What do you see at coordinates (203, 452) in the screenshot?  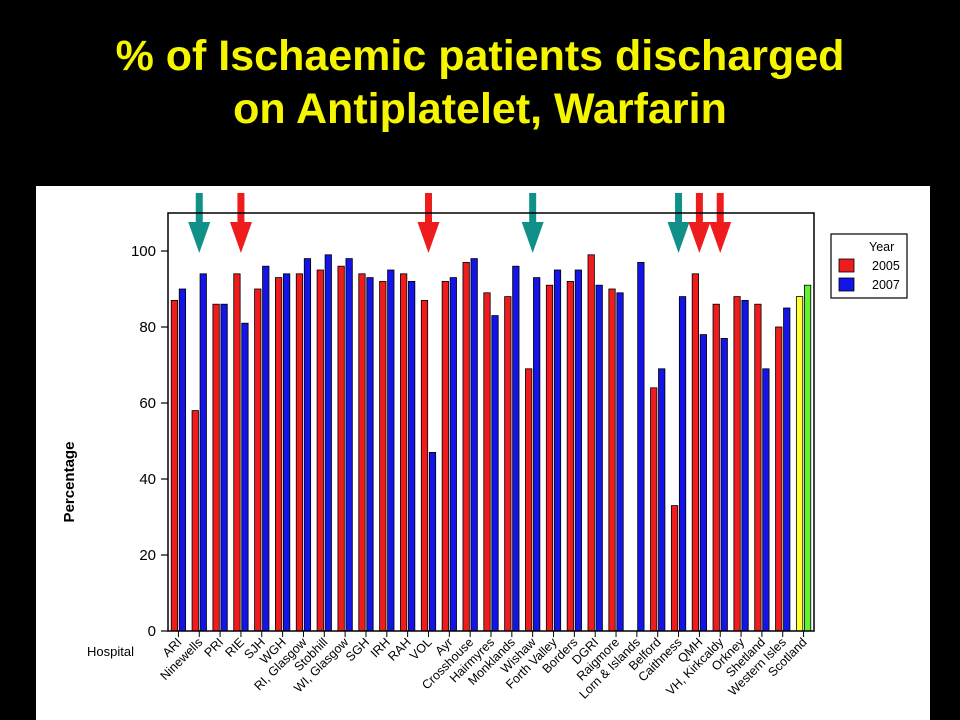 I see `bar-2007-ninewells` at bounding box center [203, 452].